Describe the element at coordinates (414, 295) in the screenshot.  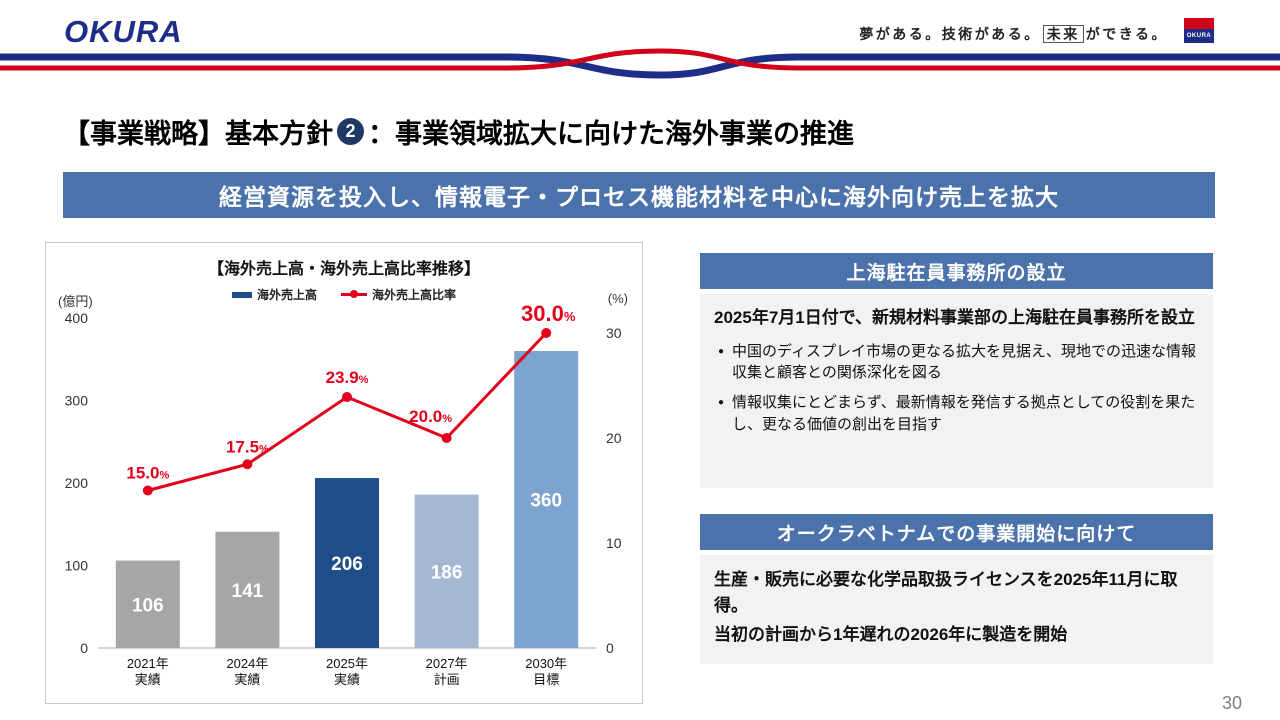
I see `legend-label-ratio: 海外売上高比率` at that location.